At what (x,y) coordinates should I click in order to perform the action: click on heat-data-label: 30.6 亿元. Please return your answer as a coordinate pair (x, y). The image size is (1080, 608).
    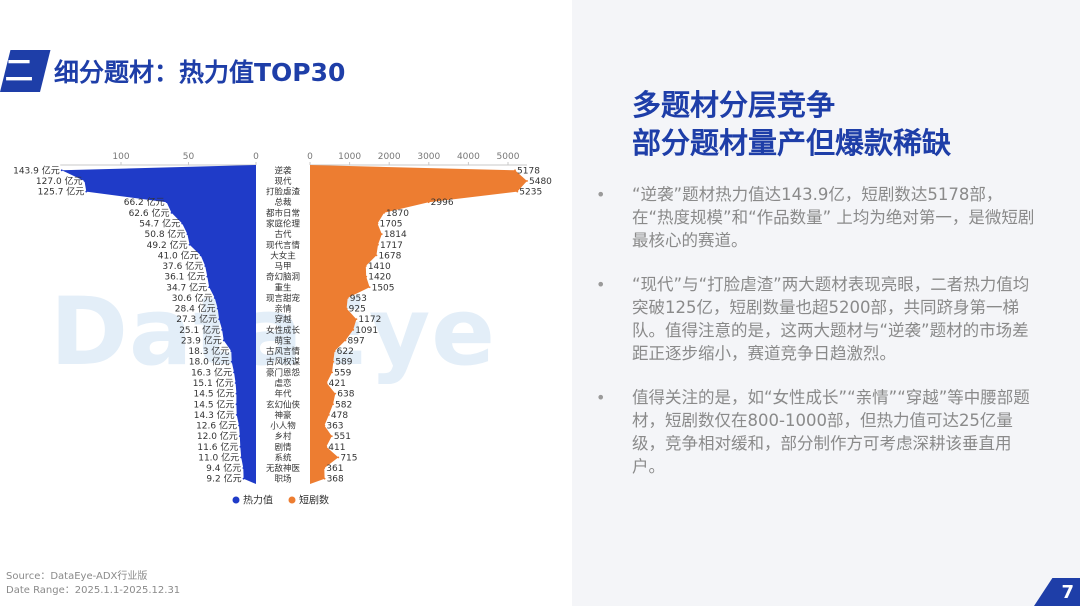
    Looking at the image, I should click on (192, 298).